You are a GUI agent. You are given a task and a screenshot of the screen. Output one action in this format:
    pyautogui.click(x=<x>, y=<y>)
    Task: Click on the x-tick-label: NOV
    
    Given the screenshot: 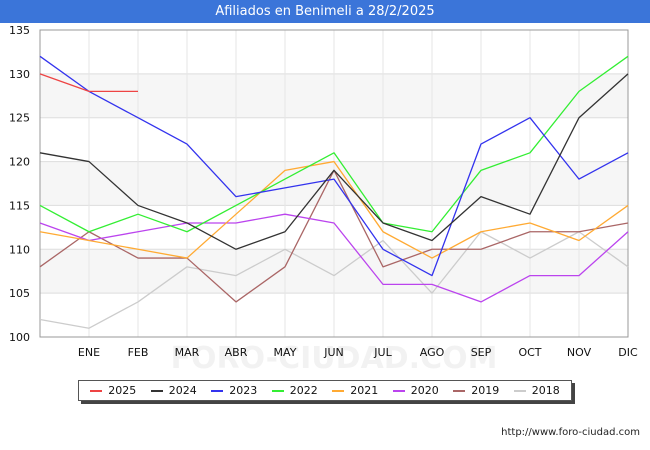 What is the action you would take?
    pyautogui.click(x=579, y=352)
    